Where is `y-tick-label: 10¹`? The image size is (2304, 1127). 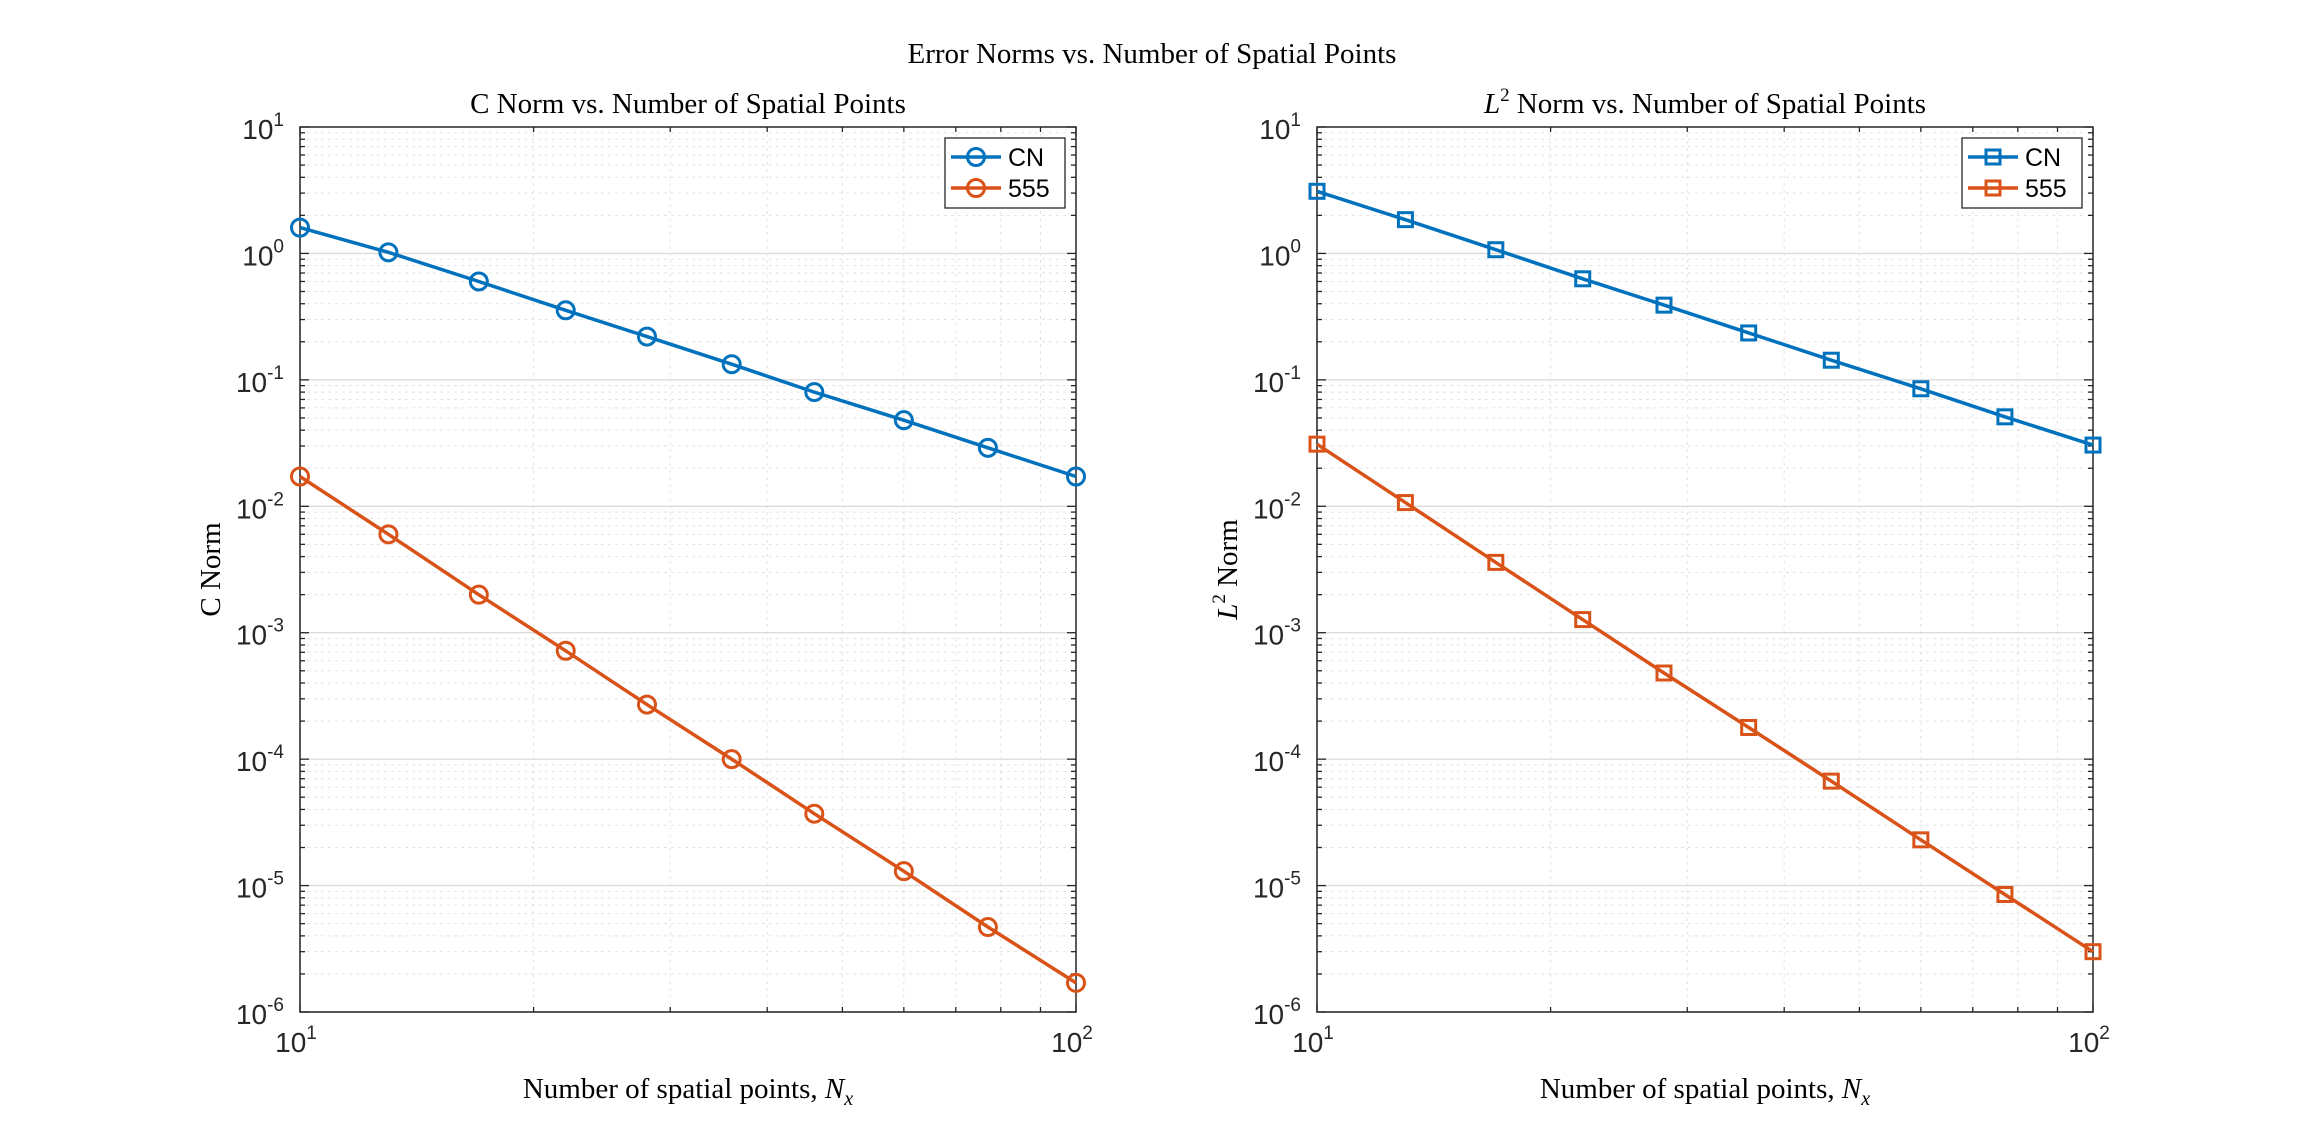 y-tick-label: 10¹ is located at coordinates (263, 127).